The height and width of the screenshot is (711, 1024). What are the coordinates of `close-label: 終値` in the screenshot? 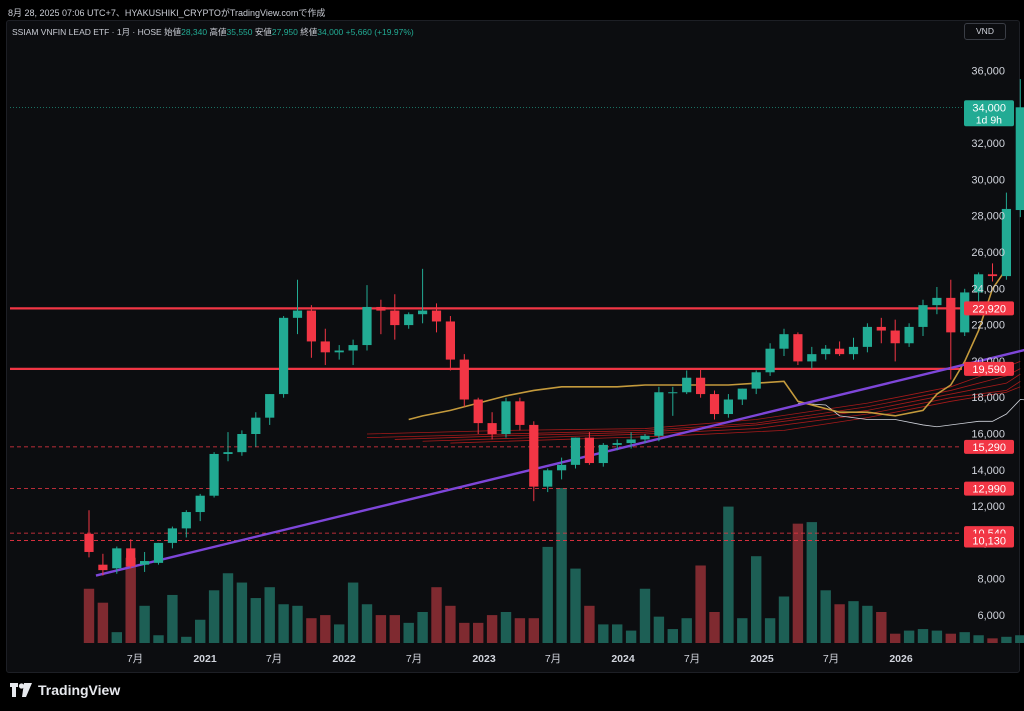 It's located at (309, 32).